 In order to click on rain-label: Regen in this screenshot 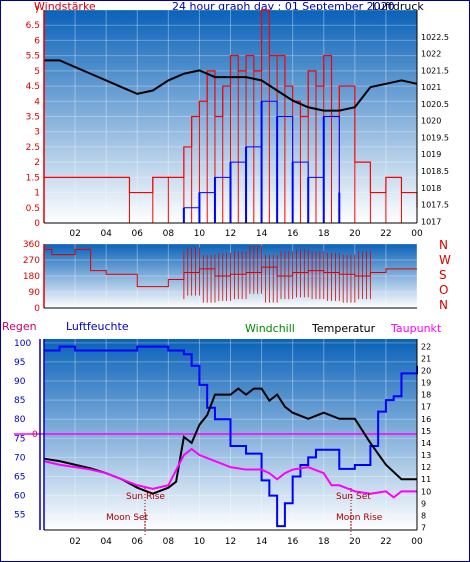, I will do `click(19, 326)`.